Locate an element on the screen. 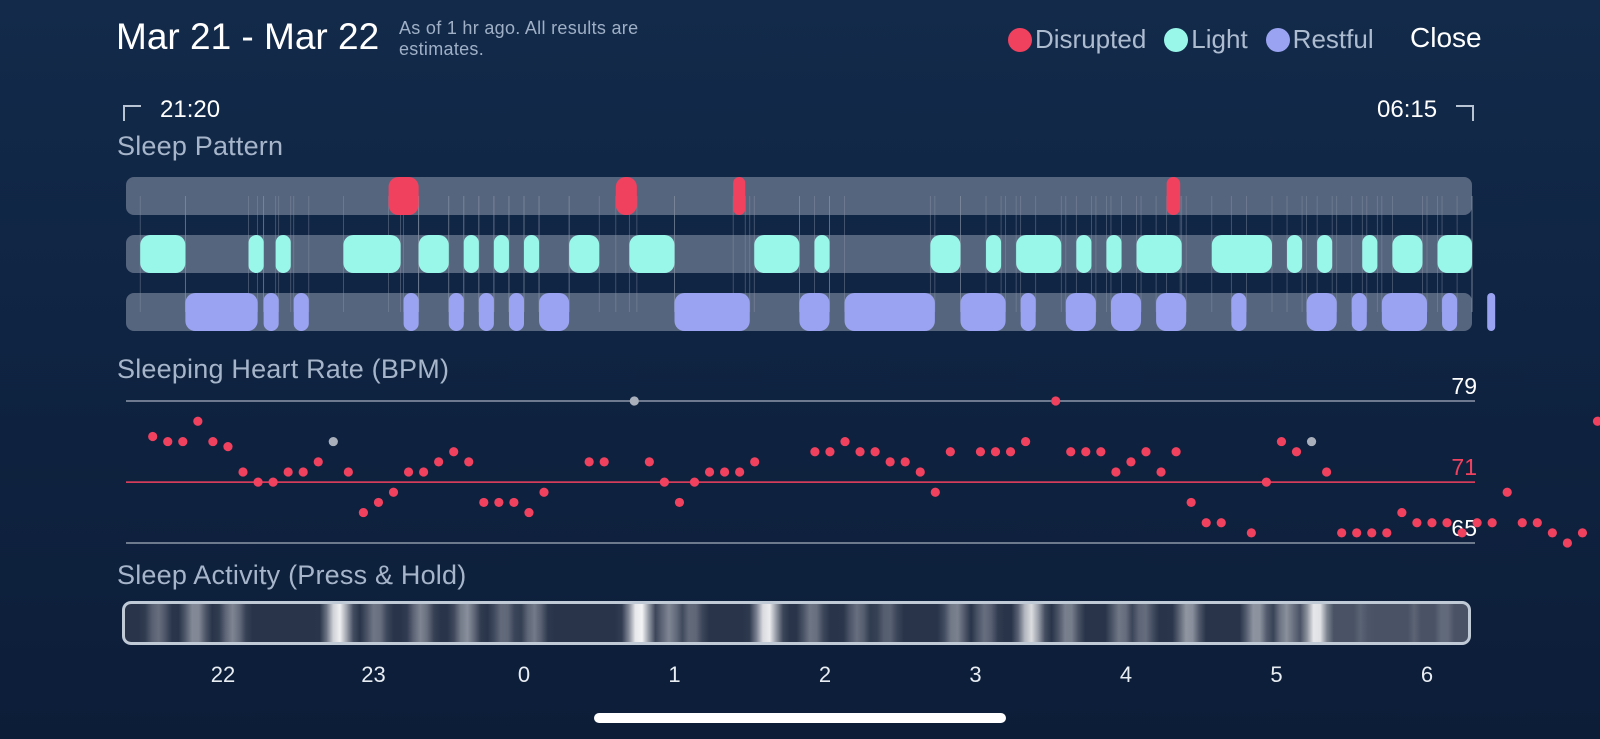  min-label: 65 is located at coordinates (1464, 528).